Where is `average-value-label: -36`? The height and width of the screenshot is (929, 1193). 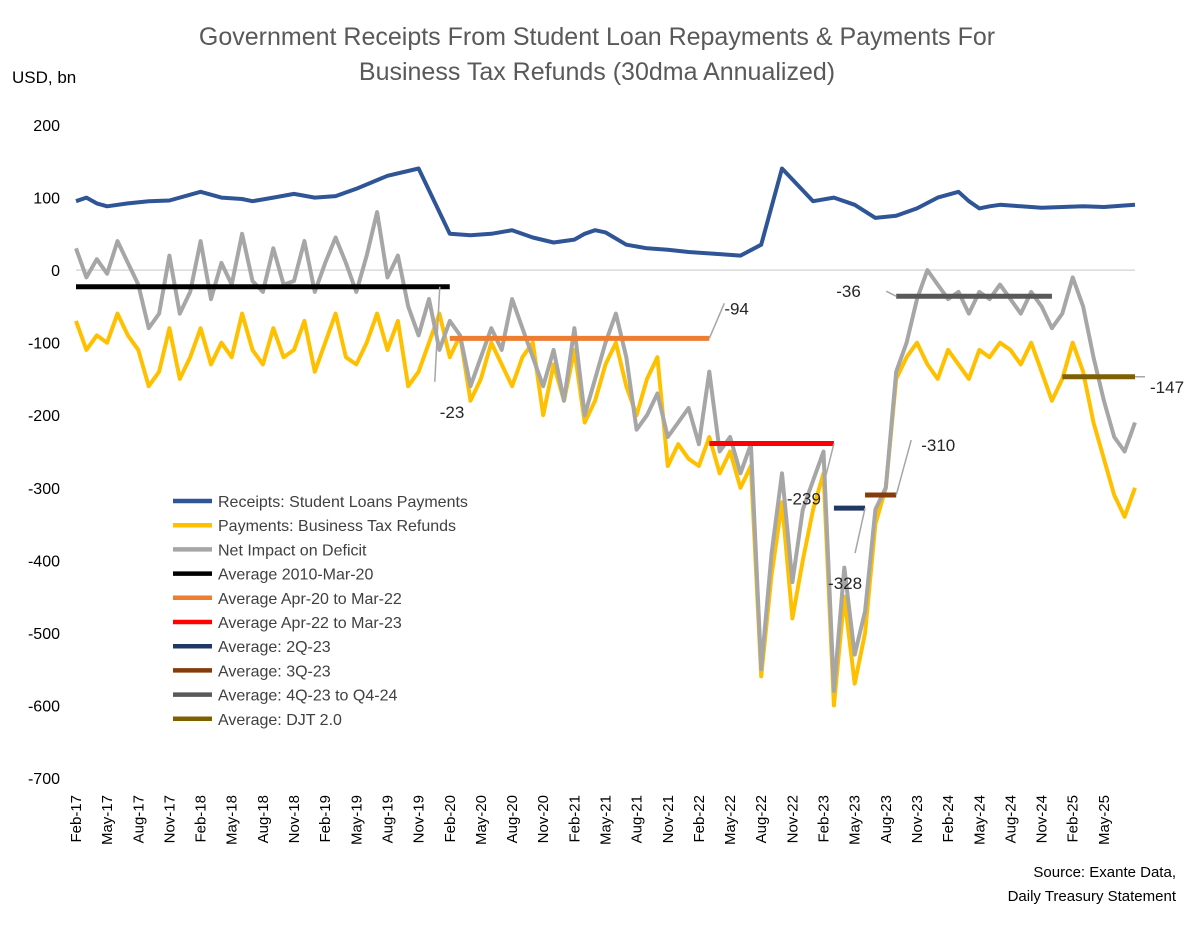
average-value-label: -36 is located at coordinates (848, 291).